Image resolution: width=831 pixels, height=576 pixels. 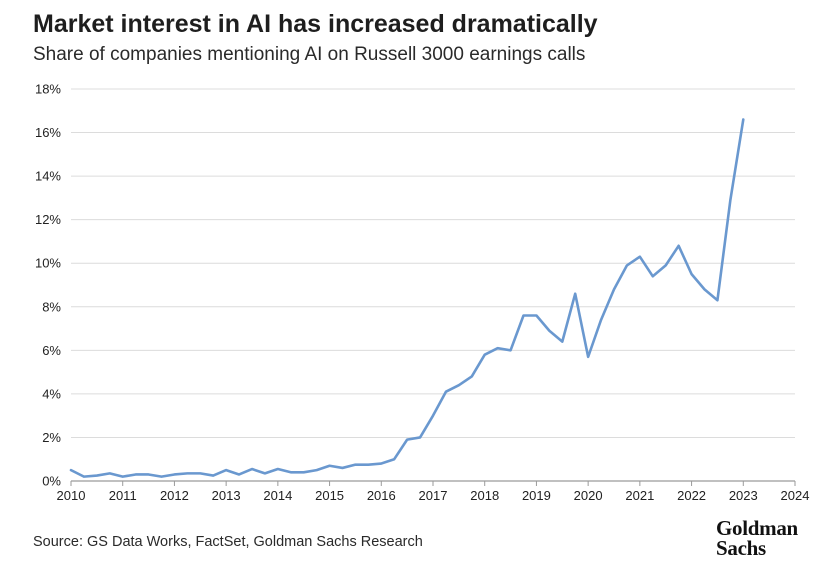 What do you see at coordinates (757, 528) in the screenshot?
I see `logo-line-1: Goldman` at bounding box center [757, 528].